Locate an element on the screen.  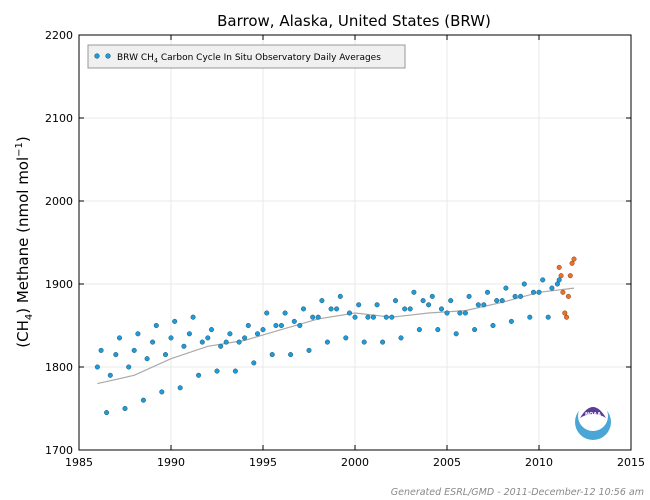
x-tick-label: 2000 is located at coordinates (355, 462).